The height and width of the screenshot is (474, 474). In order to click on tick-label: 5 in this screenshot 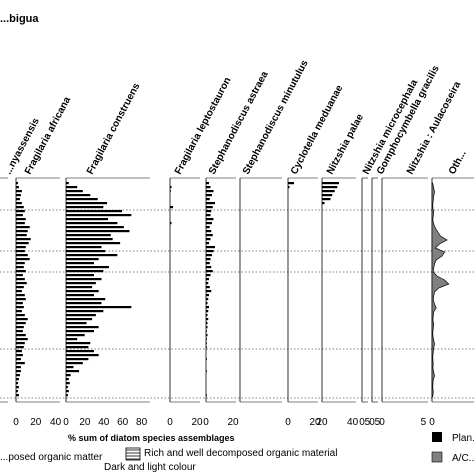, I will do `click(424, 422)`.